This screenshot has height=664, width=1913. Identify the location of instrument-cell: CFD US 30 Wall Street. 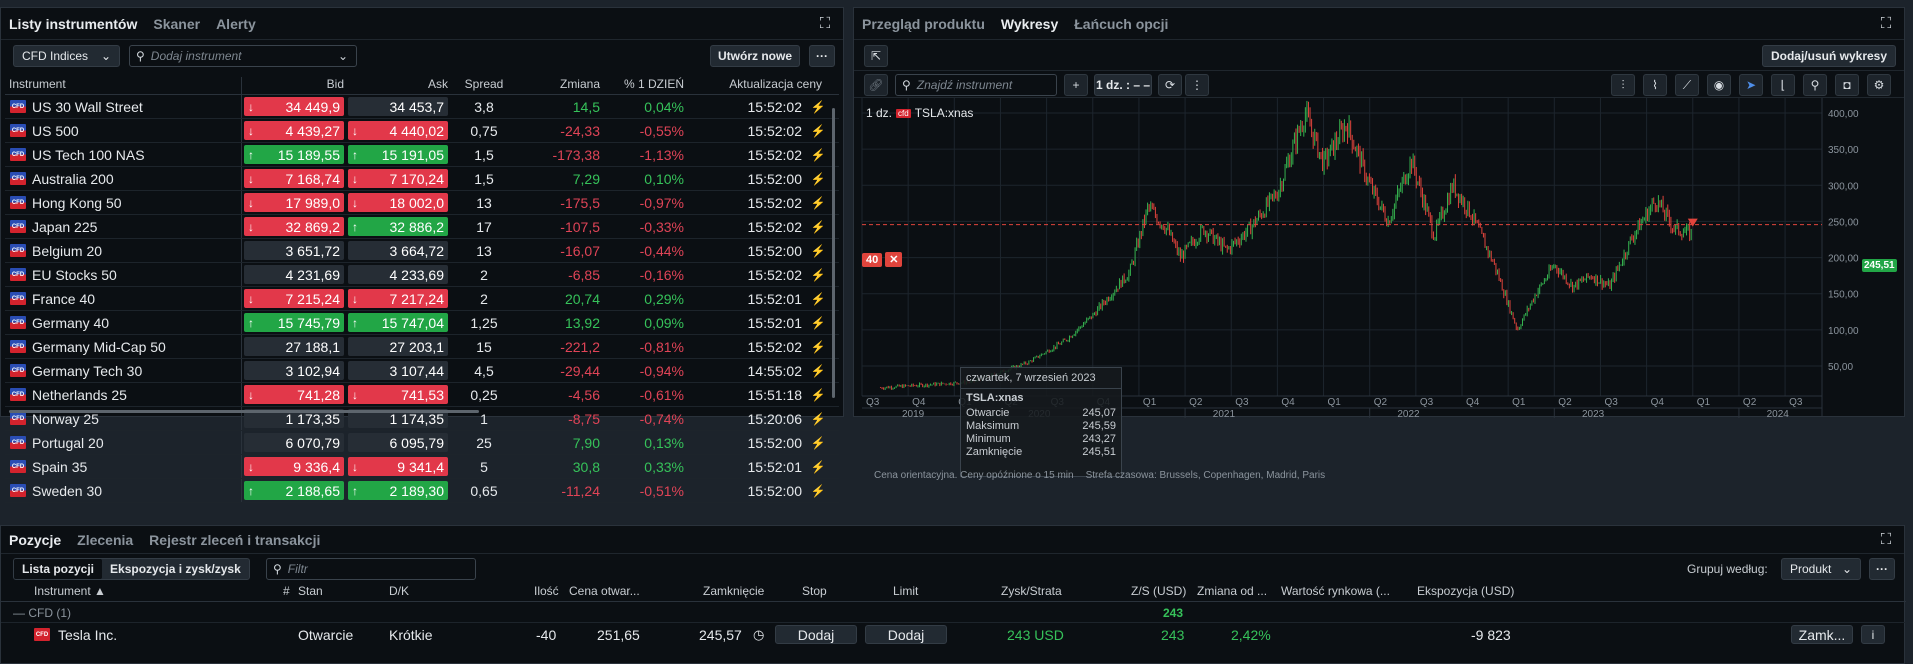
(123, 106).